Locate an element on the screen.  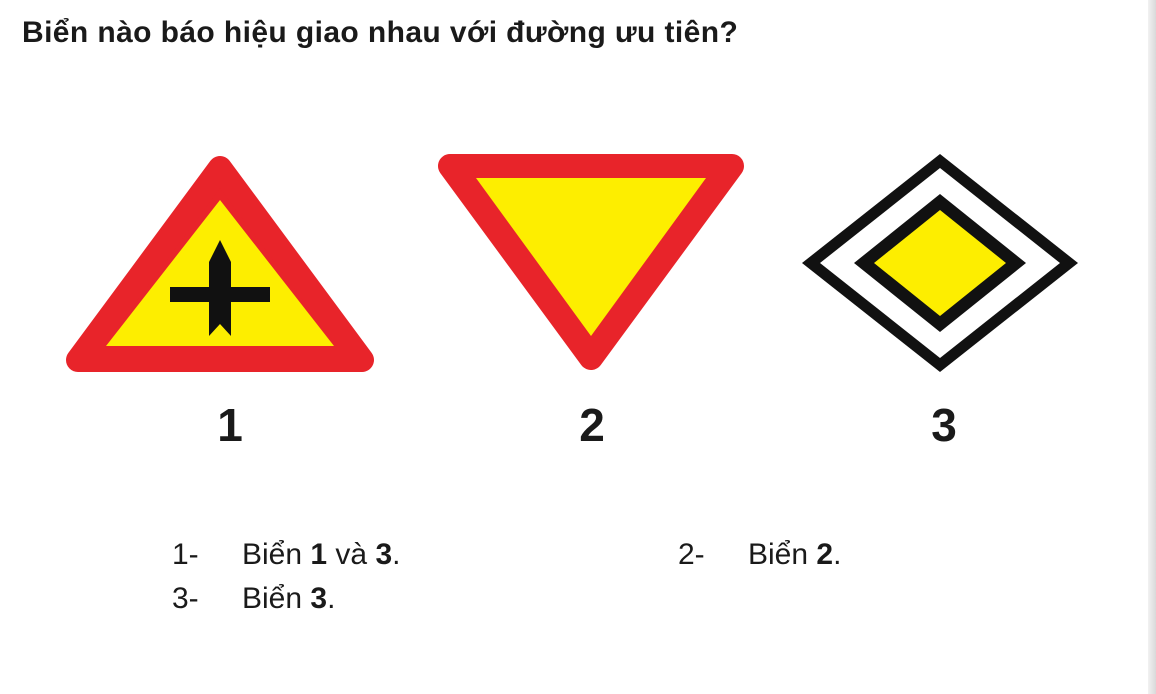
page-edge-shadow is located at coordinates (1152, 347).